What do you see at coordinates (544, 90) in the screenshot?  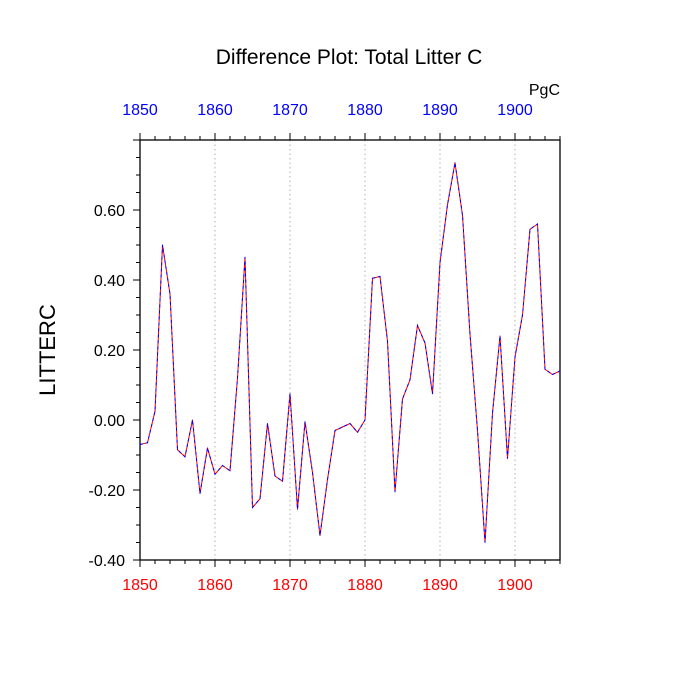 I see `units-label: PgC` at bounding box center [544, 90].